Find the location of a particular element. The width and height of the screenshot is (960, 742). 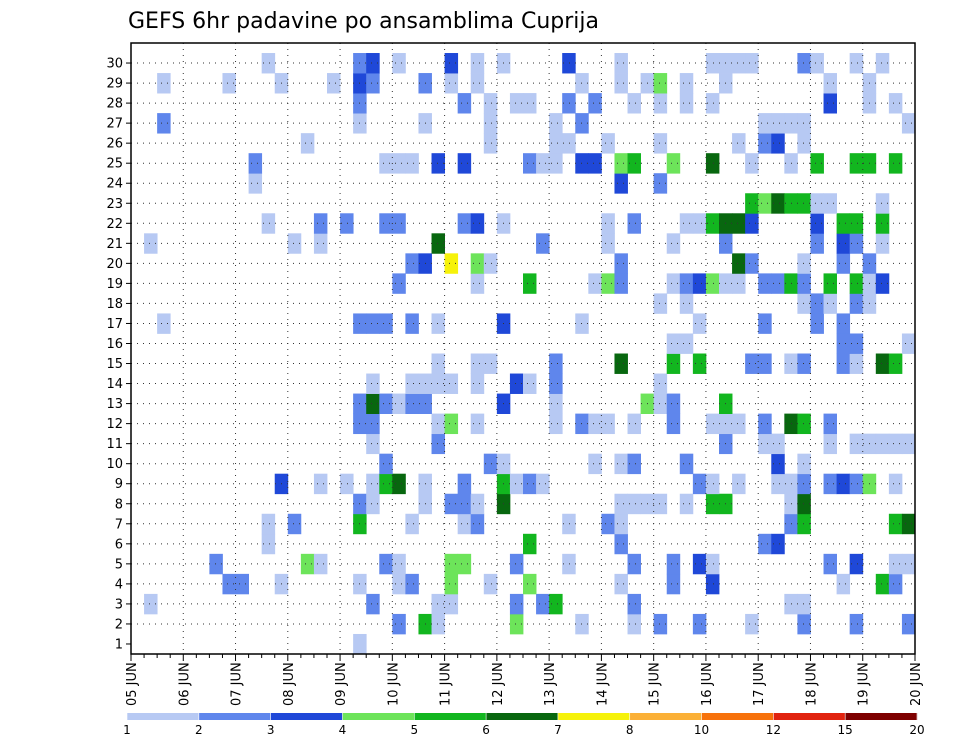

y-tick-label: 18 is located at coordinates (114, 304).